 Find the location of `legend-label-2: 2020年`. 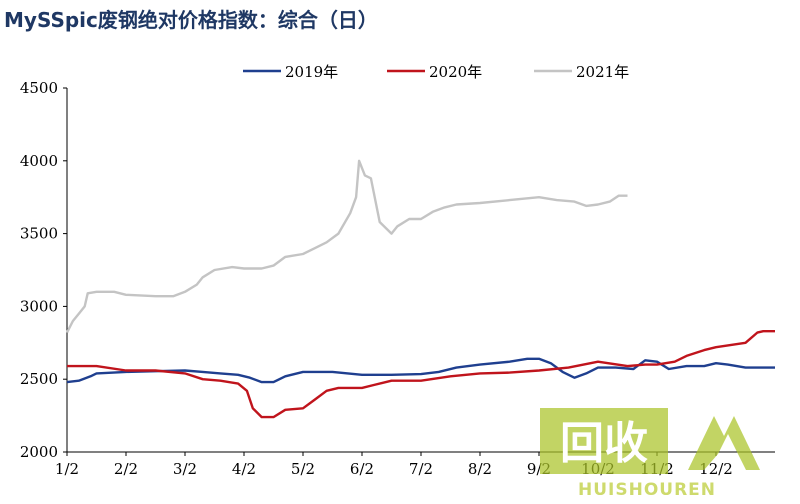

legend-label-2: 2020年 is located at coordinates (455, 72).